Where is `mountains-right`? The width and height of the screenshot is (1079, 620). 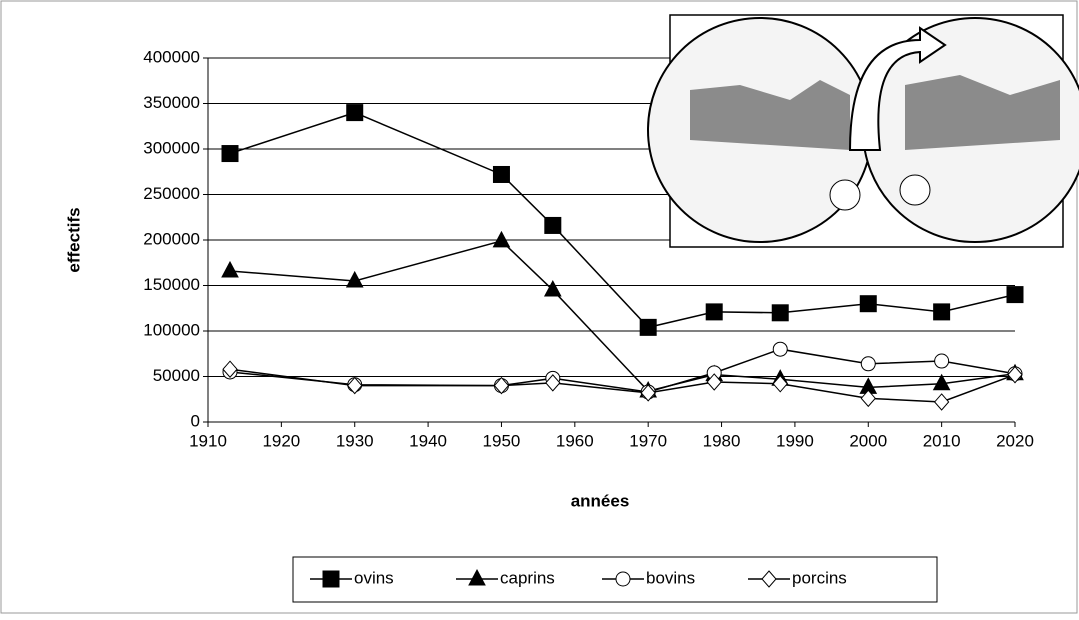 mountains-right is located at coordinates (982, 112).